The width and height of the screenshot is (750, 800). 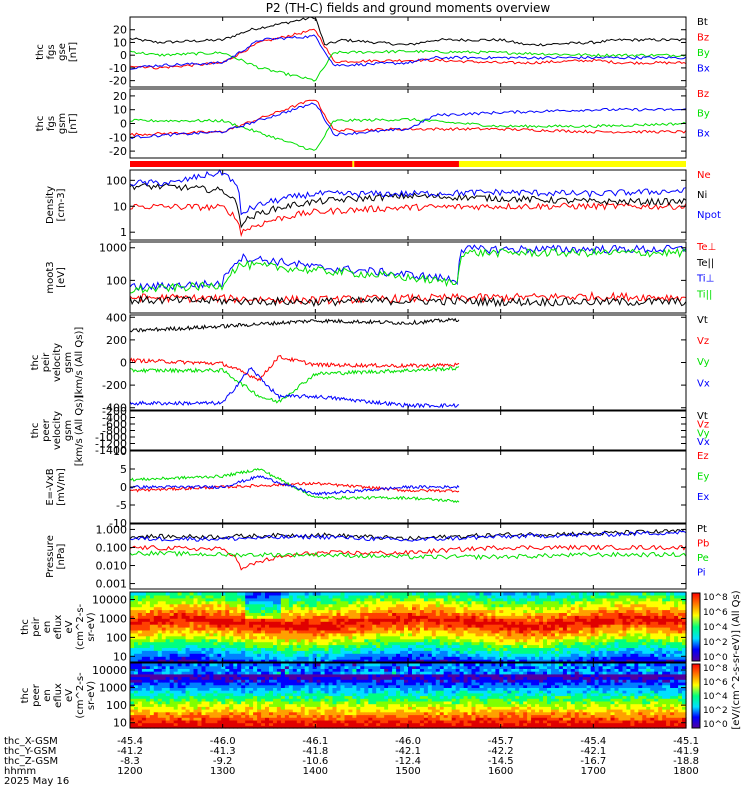 What do you see at coordinates (706, 247) in the screenshot?
I see `legend-Te⊥: Te⊥` at bounding box center [706, 247].